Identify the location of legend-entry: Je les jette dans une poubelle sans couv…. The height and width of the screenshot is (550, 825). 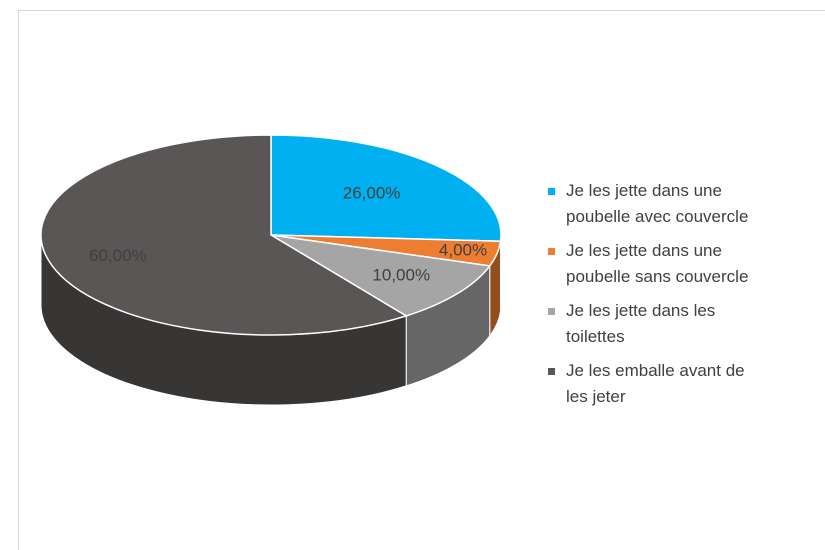
(655, 264).